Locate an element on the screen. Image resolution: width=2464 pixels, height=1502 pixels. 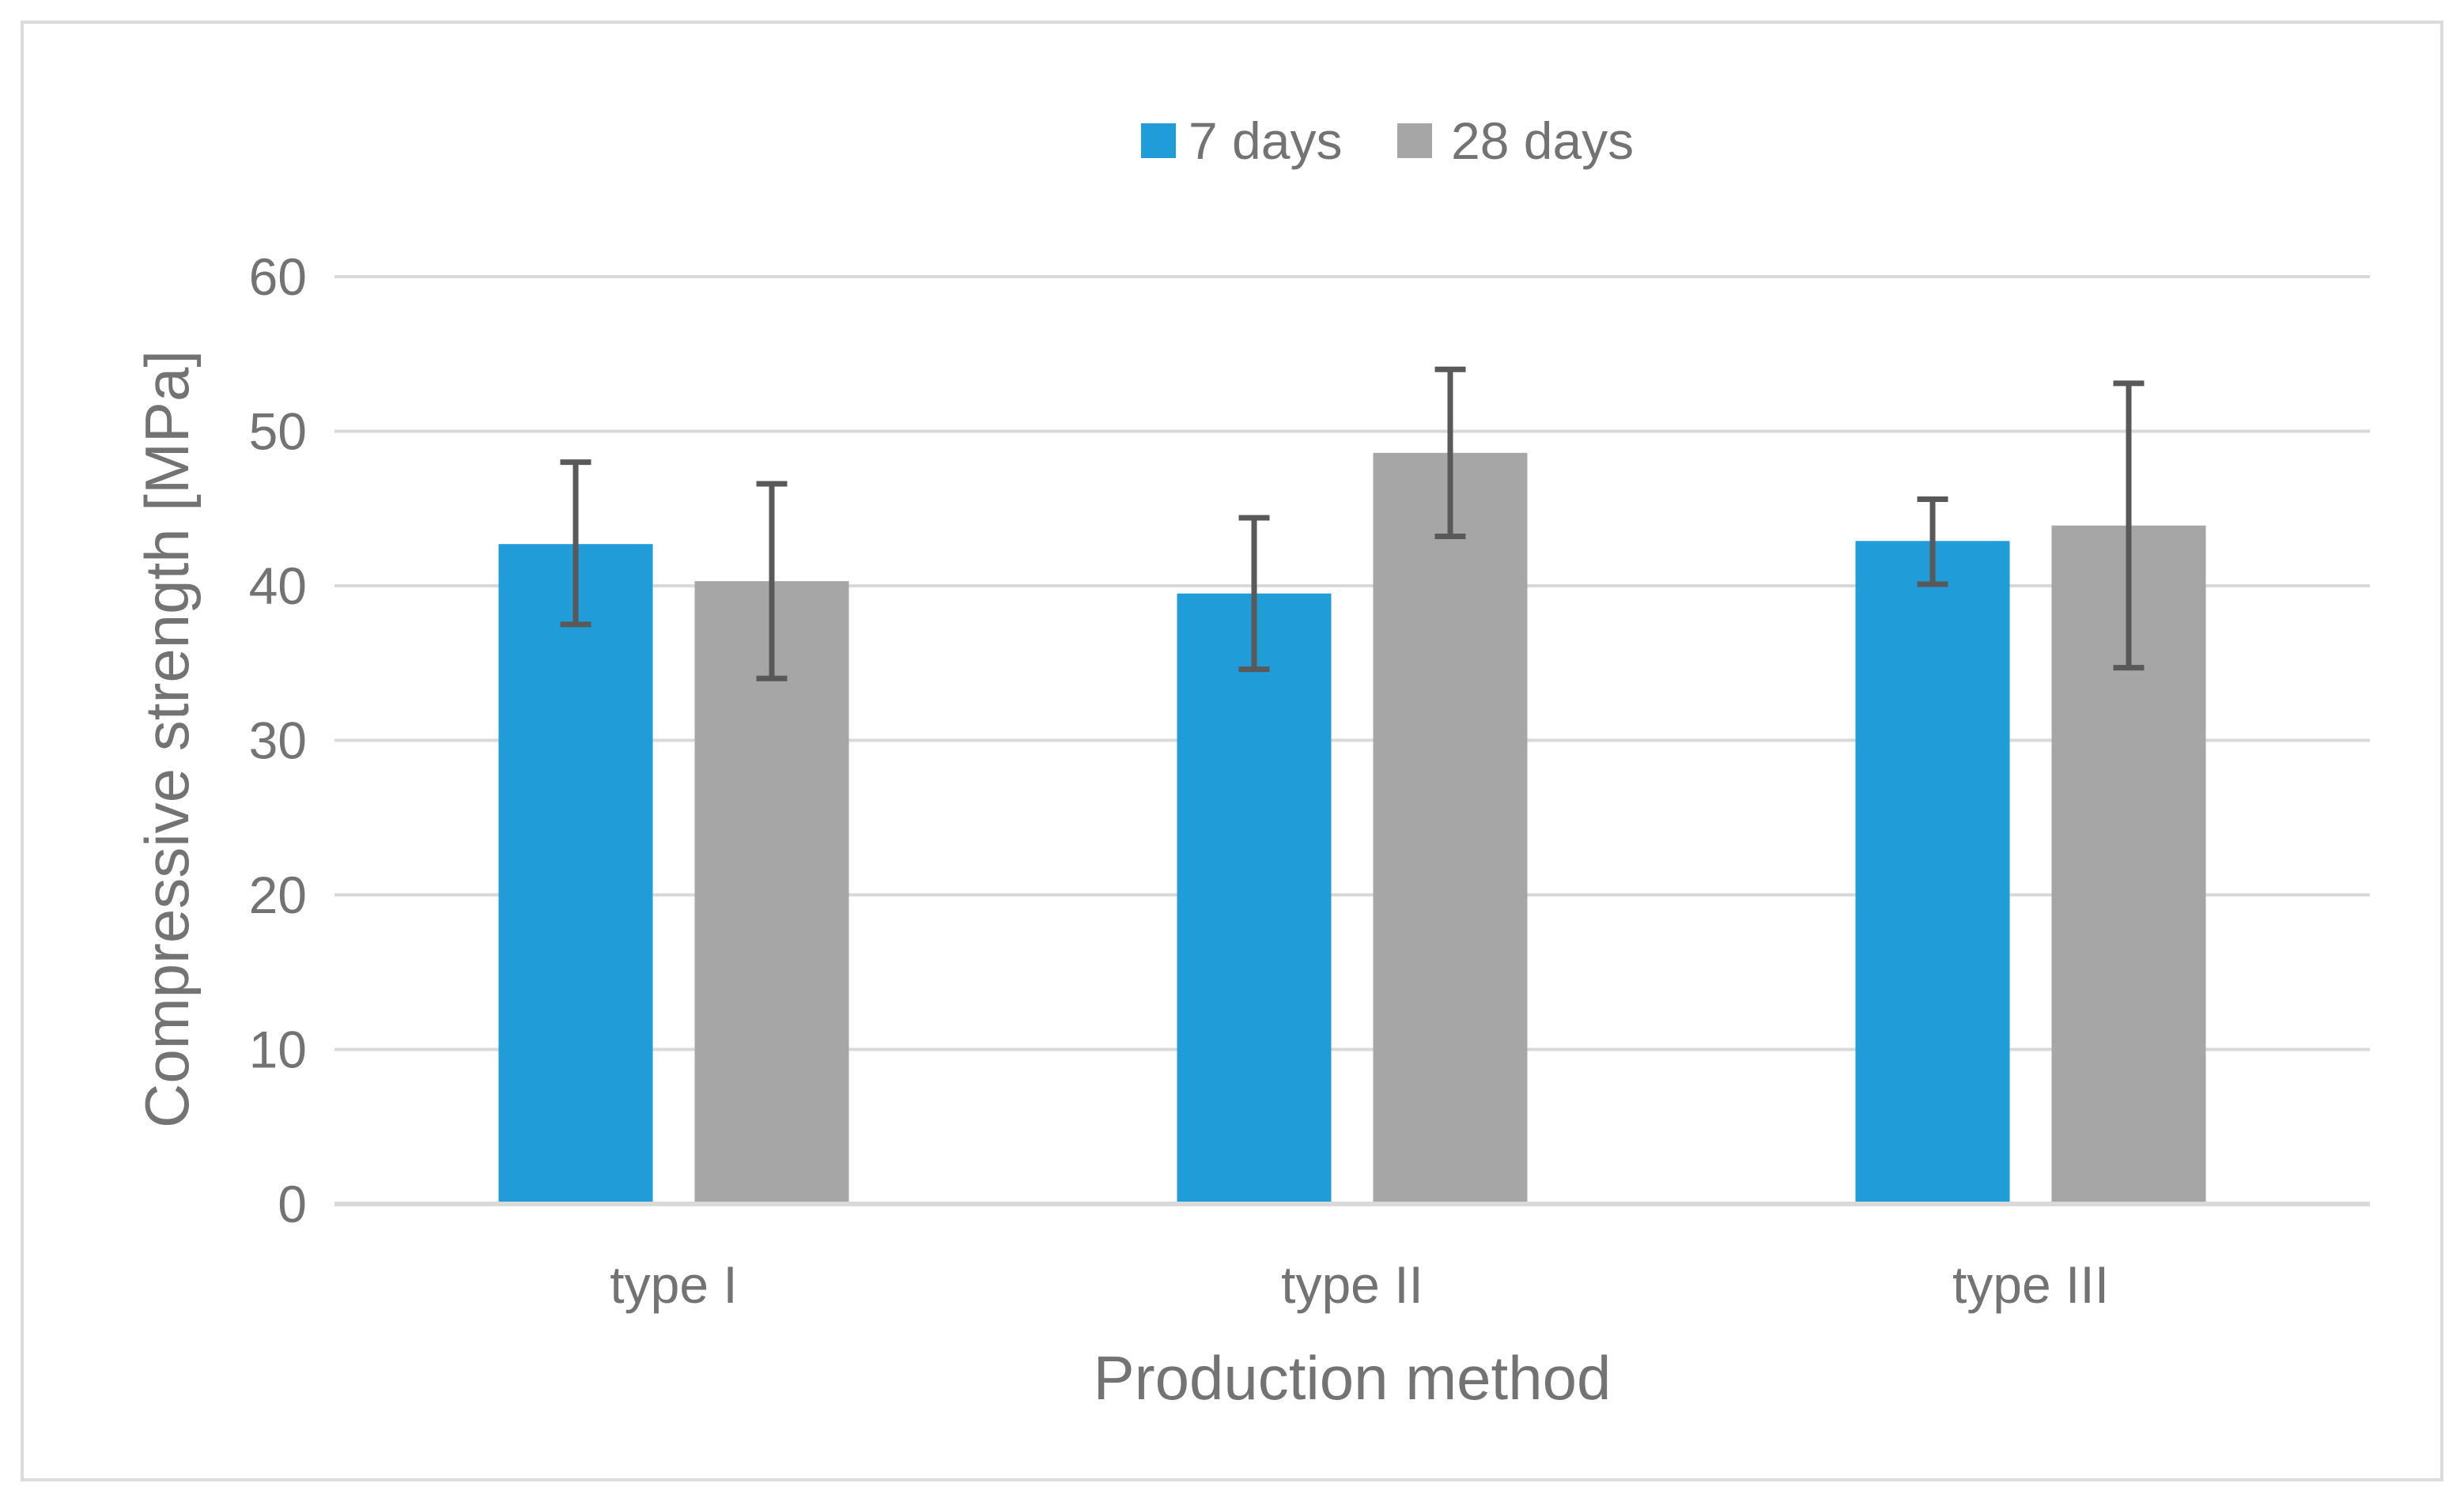
bar-28-days-type-ii is located at coordinates (1450, 828).